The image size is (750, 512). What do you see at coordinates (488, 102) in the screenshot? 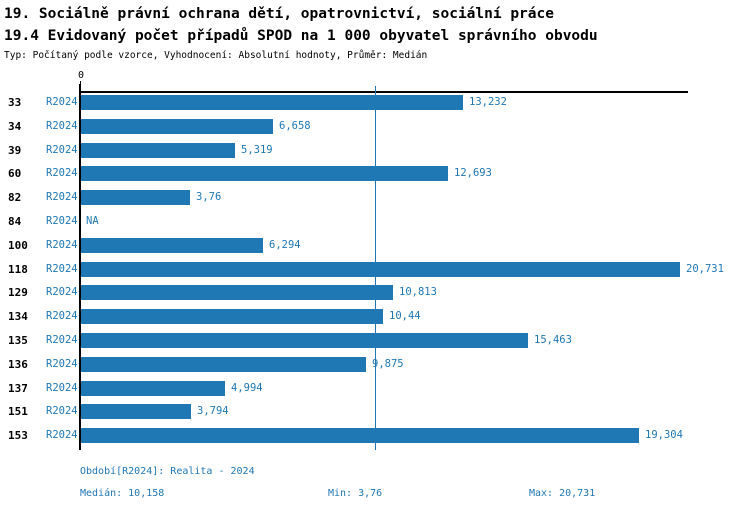
I see `bar-value-label: 13,232` at bounding box center [488, 102].